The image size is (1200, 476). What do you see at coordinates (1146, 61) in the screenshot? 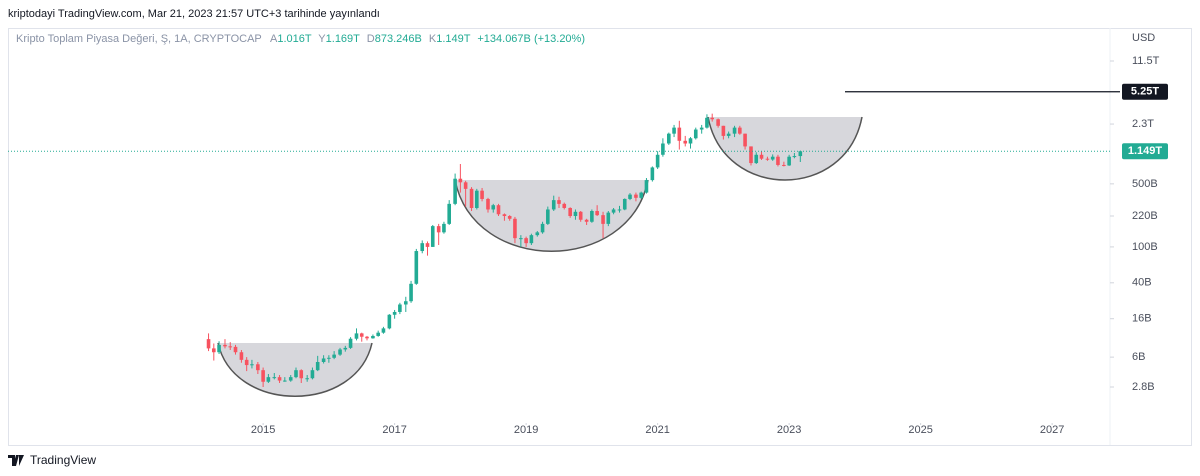
I see `y-tick-label: 11.5T` at bounding box center [1146, 61].